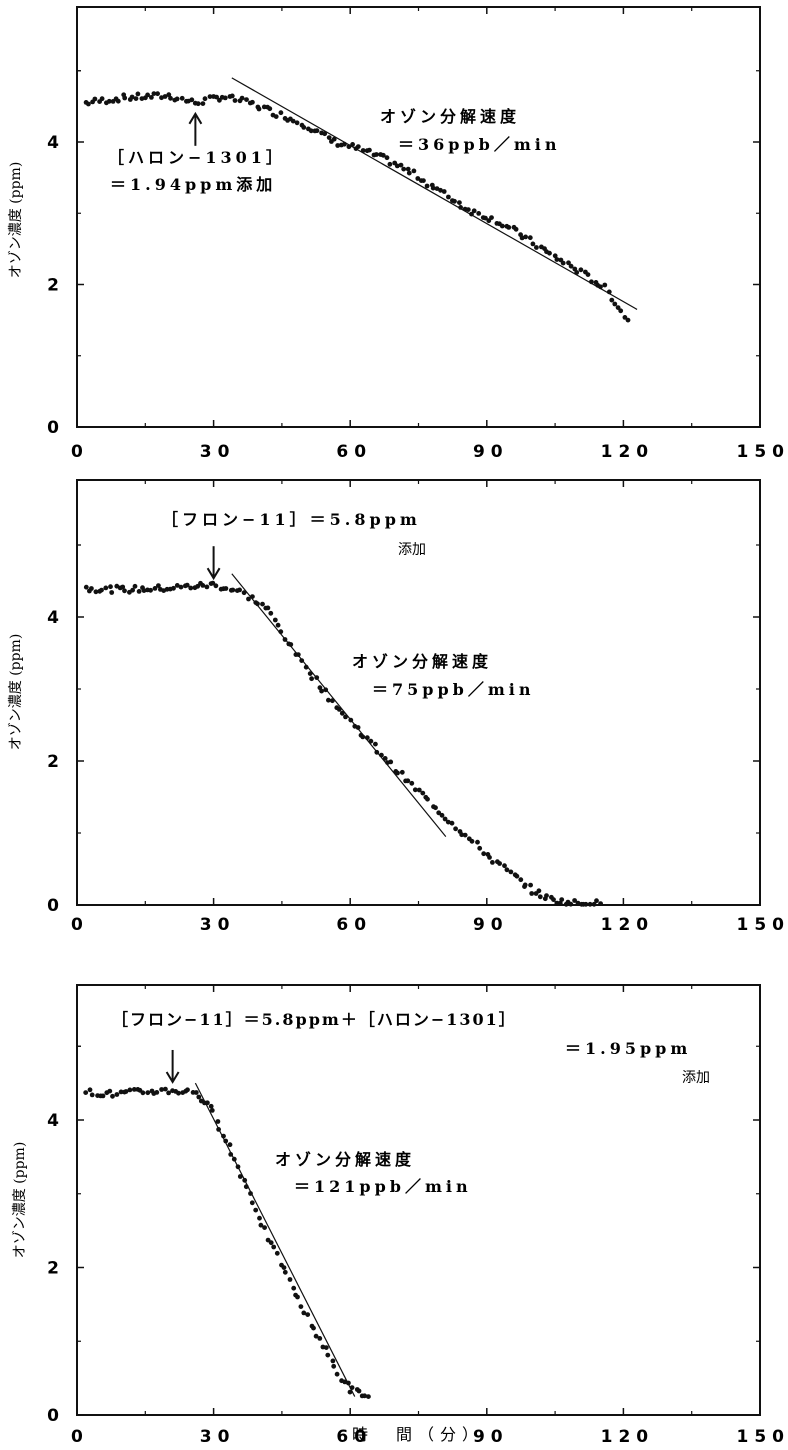 This screenshot has width=788, height=1450. I want to click on arrow-down-icon, so click(213, 563).